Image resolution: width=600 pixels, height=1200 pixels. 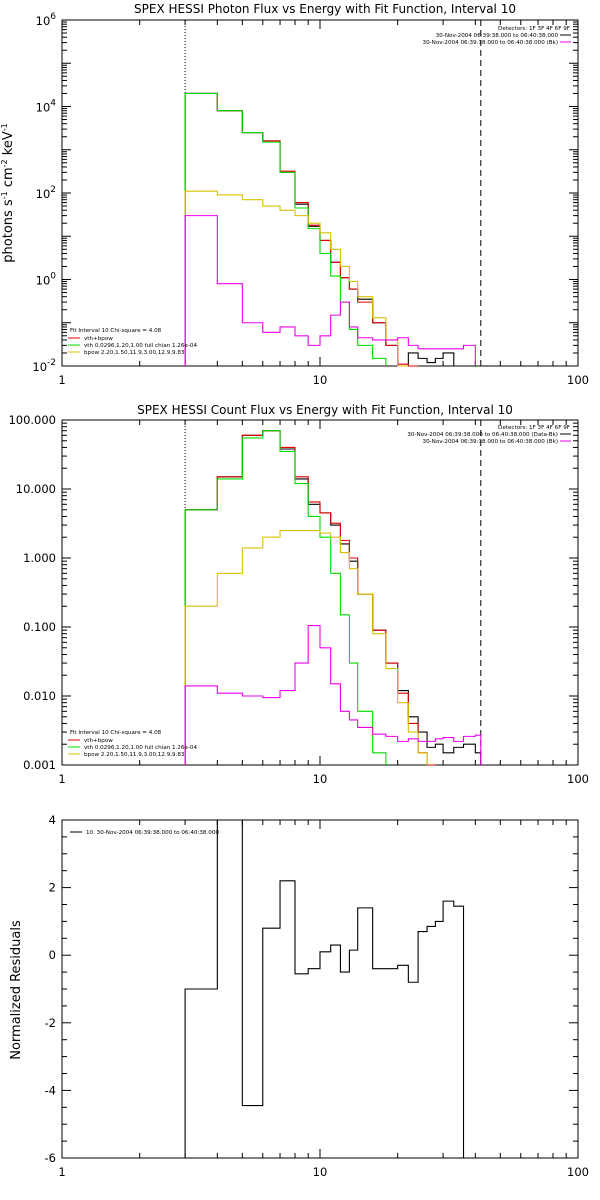 I want to click on photon-flux-series-bk, so click(x=330, y=290).